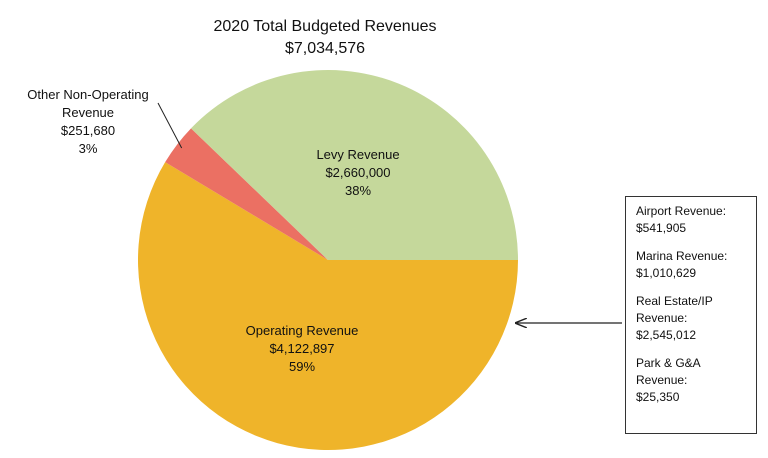 Image resolution: width=768 pixels, height=458 pixels. What do you see at coordinates (661, 228) in the screenshot?
I see `annotation-amount: $541,905` at bounding box center [661, 228].